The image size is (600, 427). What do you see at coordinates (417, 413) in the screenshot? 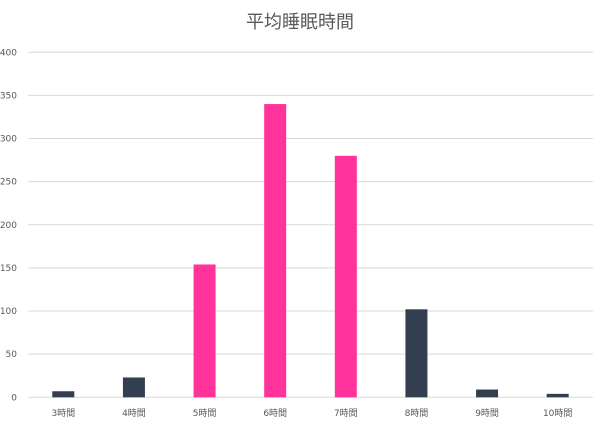
I see `x-tick-label: 8時間` at bounding box center [417, 413].